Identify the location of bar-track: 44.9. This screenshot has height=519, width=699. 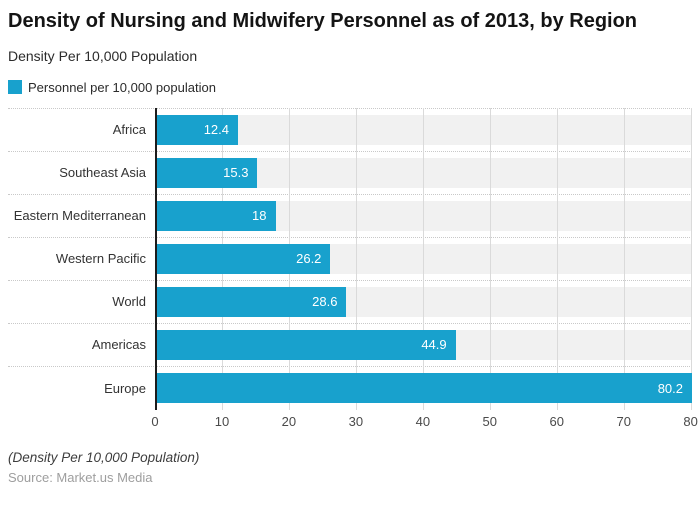
(423, 344).